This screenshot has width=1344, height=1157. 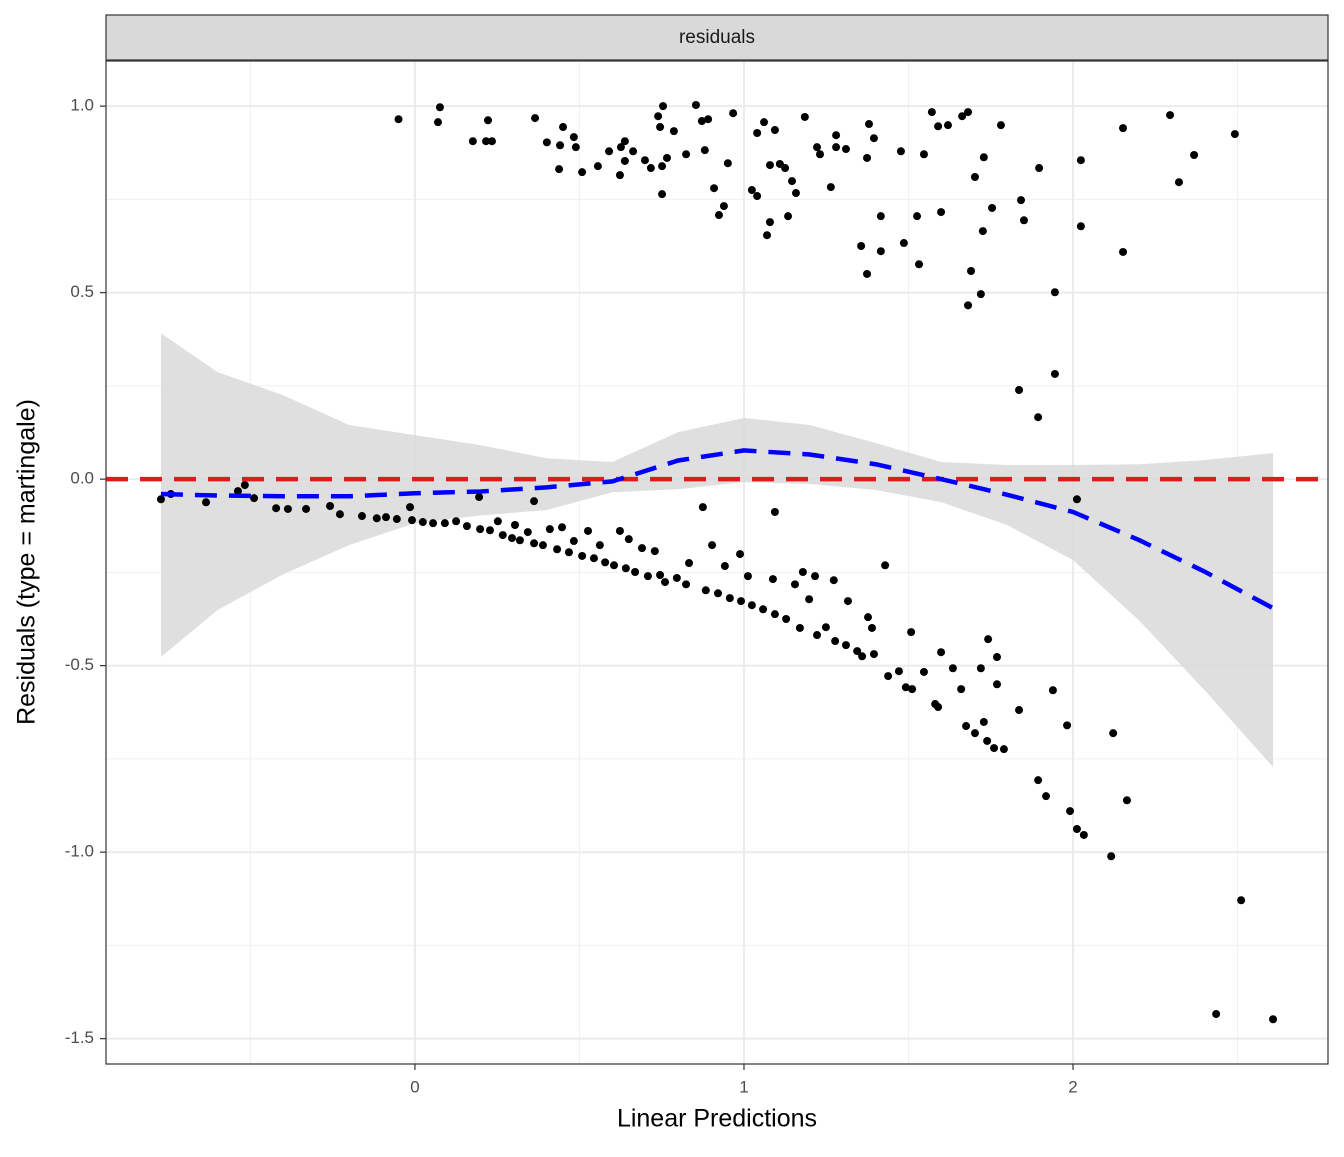 I want to click on smooth-line, so click(x=717, y=529).